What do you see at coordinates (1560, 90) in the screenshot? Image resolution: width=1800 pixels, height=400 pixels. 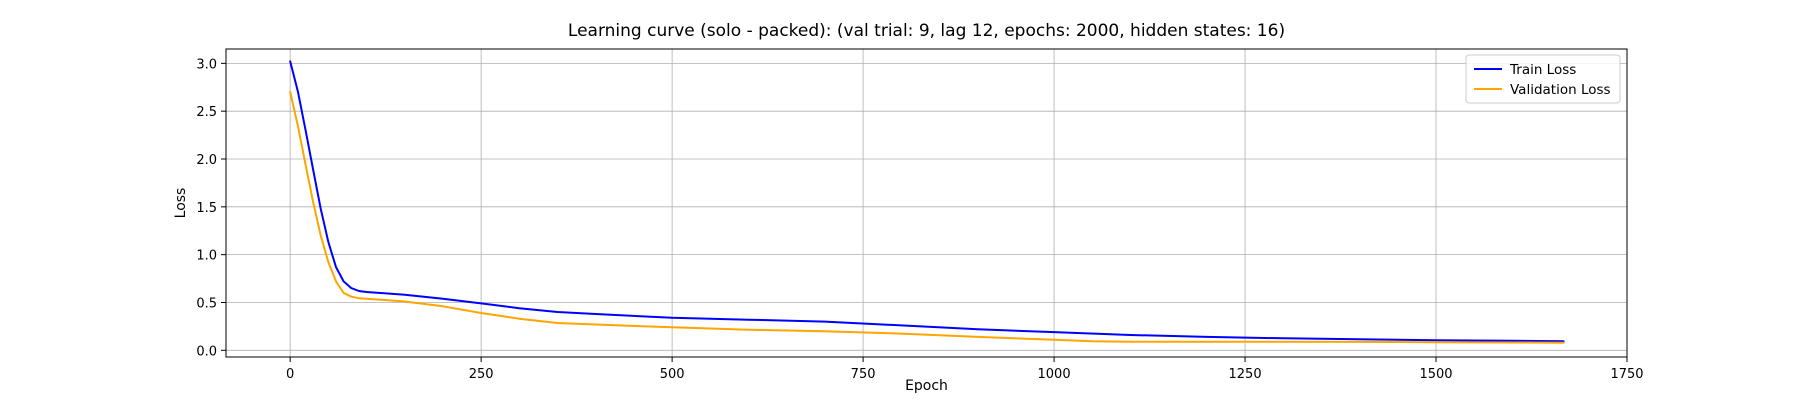 I see `legend-entry-label: Validation Loss` at bounding box center [1560, 90].